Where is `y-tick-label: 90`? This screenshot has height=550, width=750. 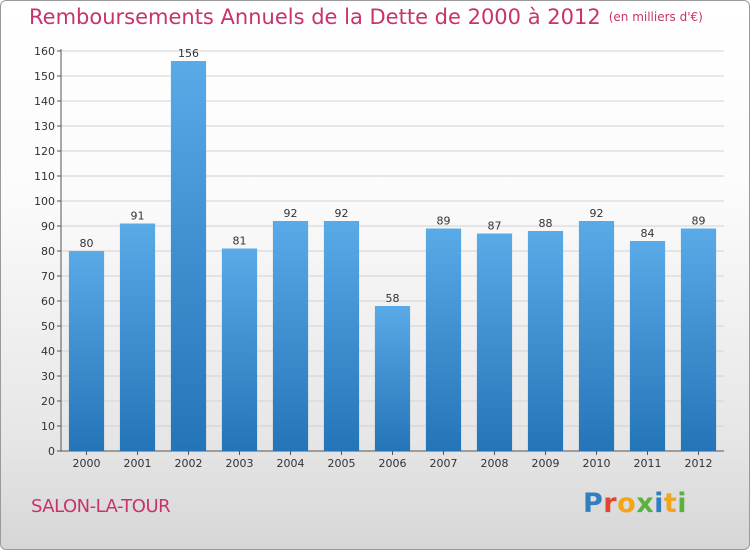
y-tick-label: 90 is located at coordinates (48, 226).